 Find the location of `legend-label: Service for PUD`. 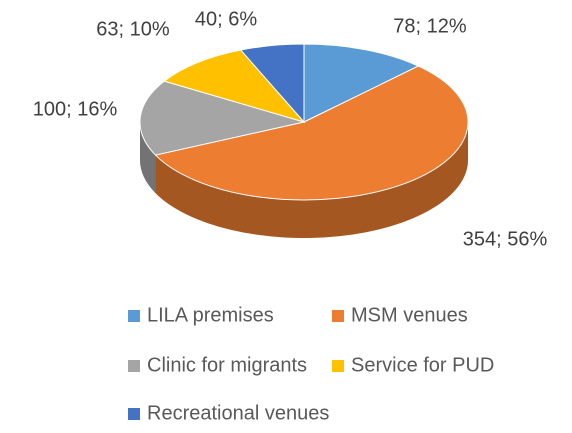

legend-label: Service for PUD is located at coordinates (422, 365).